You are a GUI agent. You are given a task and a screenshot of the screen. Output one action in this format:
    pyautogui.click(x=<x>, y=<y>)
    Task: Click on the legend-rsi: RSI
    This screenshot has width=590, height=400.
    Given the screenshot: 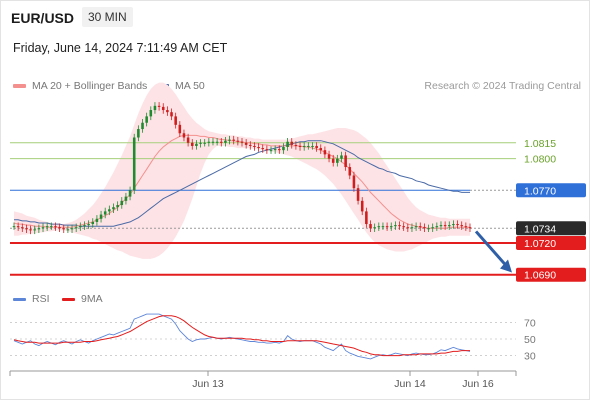 What is the action you would take?
    pyautogui.click(x=31, y=299)
    